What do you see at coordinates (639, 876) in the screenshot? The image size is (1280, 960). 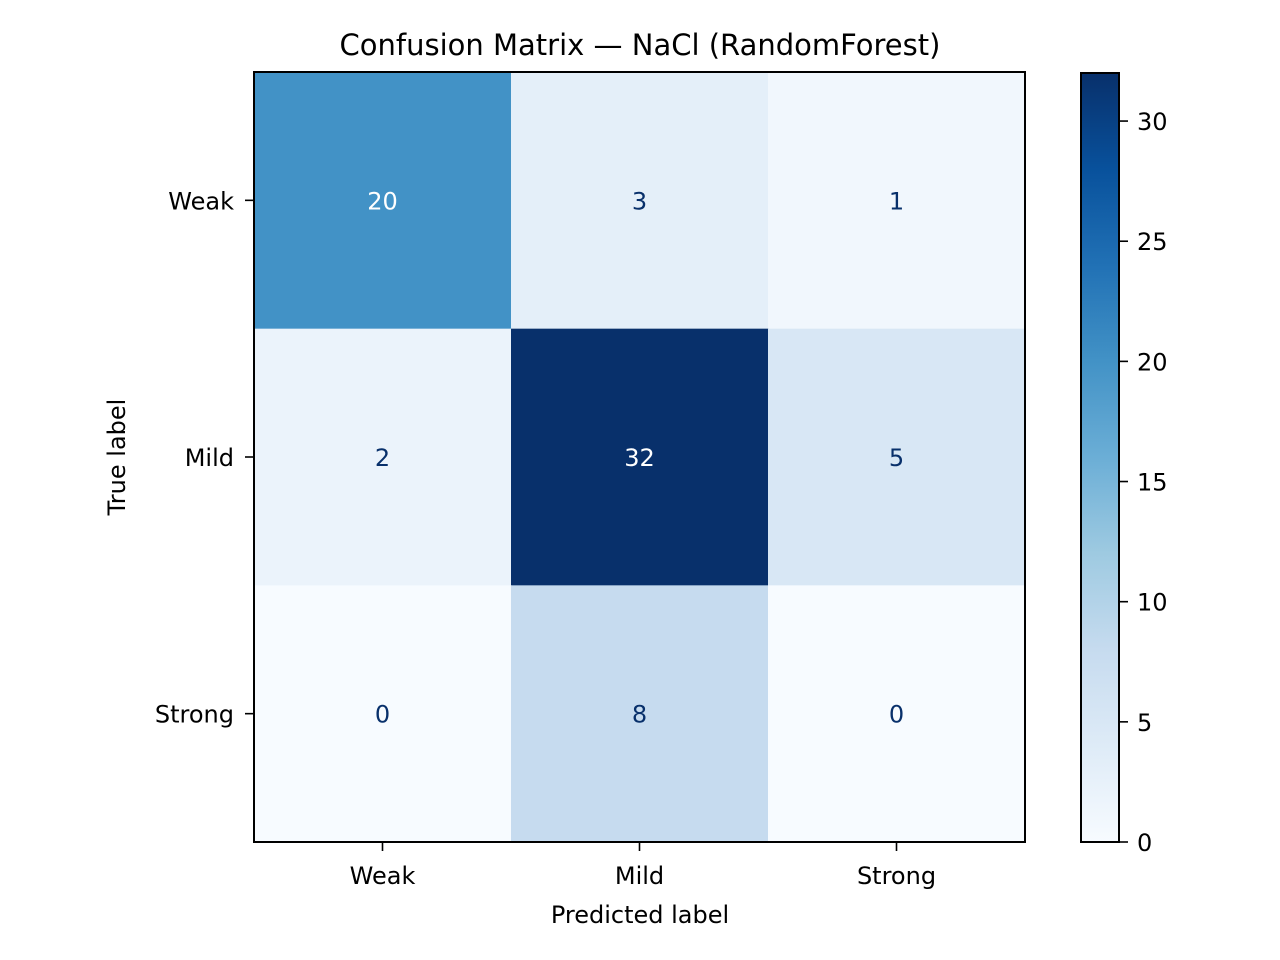 I see `x-tick-label: Mild` at bounding box center [639, 876].